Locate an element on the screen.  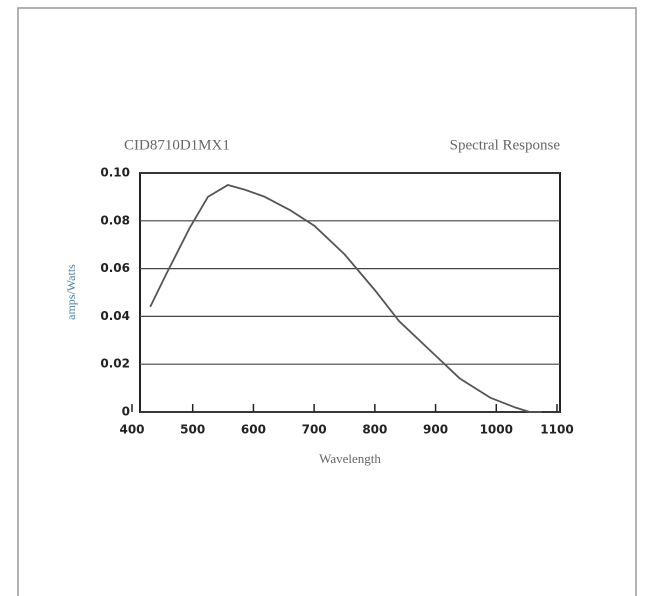
x-axis-label: Wavelength is located at coordinates (350, 458).